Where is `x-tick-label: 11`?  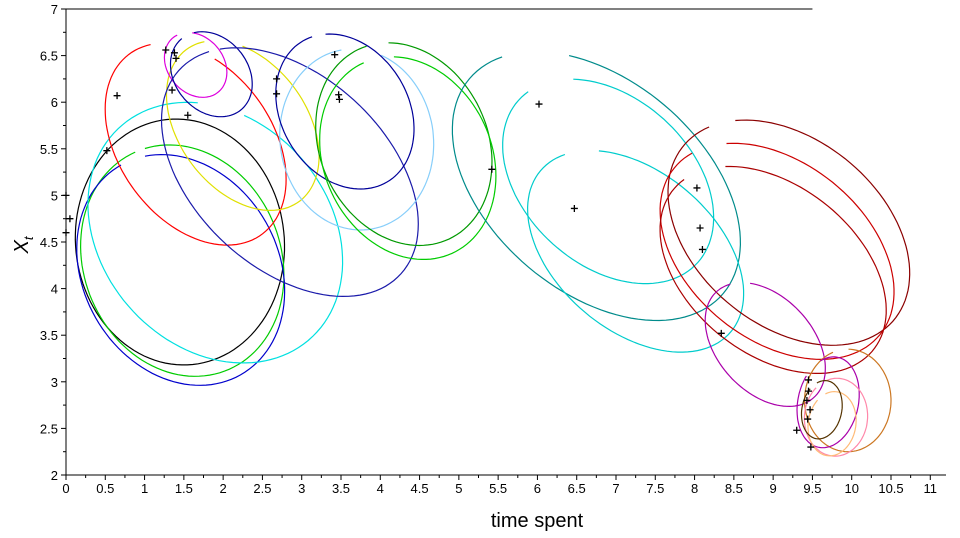
x-tick-label: 11 is located at coordinates (931, 488).